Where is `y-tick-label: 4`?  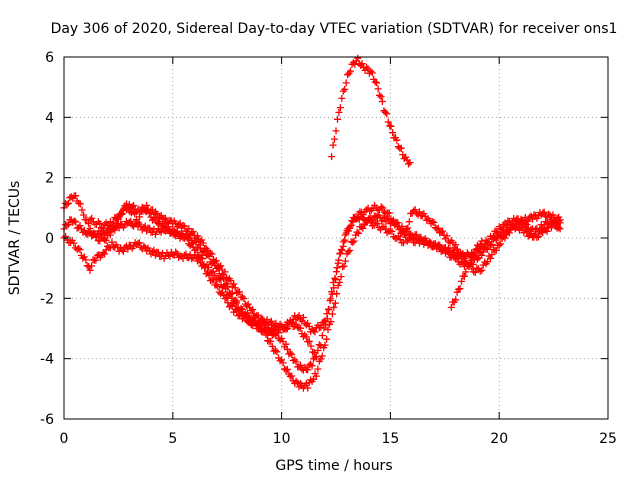
y-tick-label: 4 is located at coordinates (49, 118).